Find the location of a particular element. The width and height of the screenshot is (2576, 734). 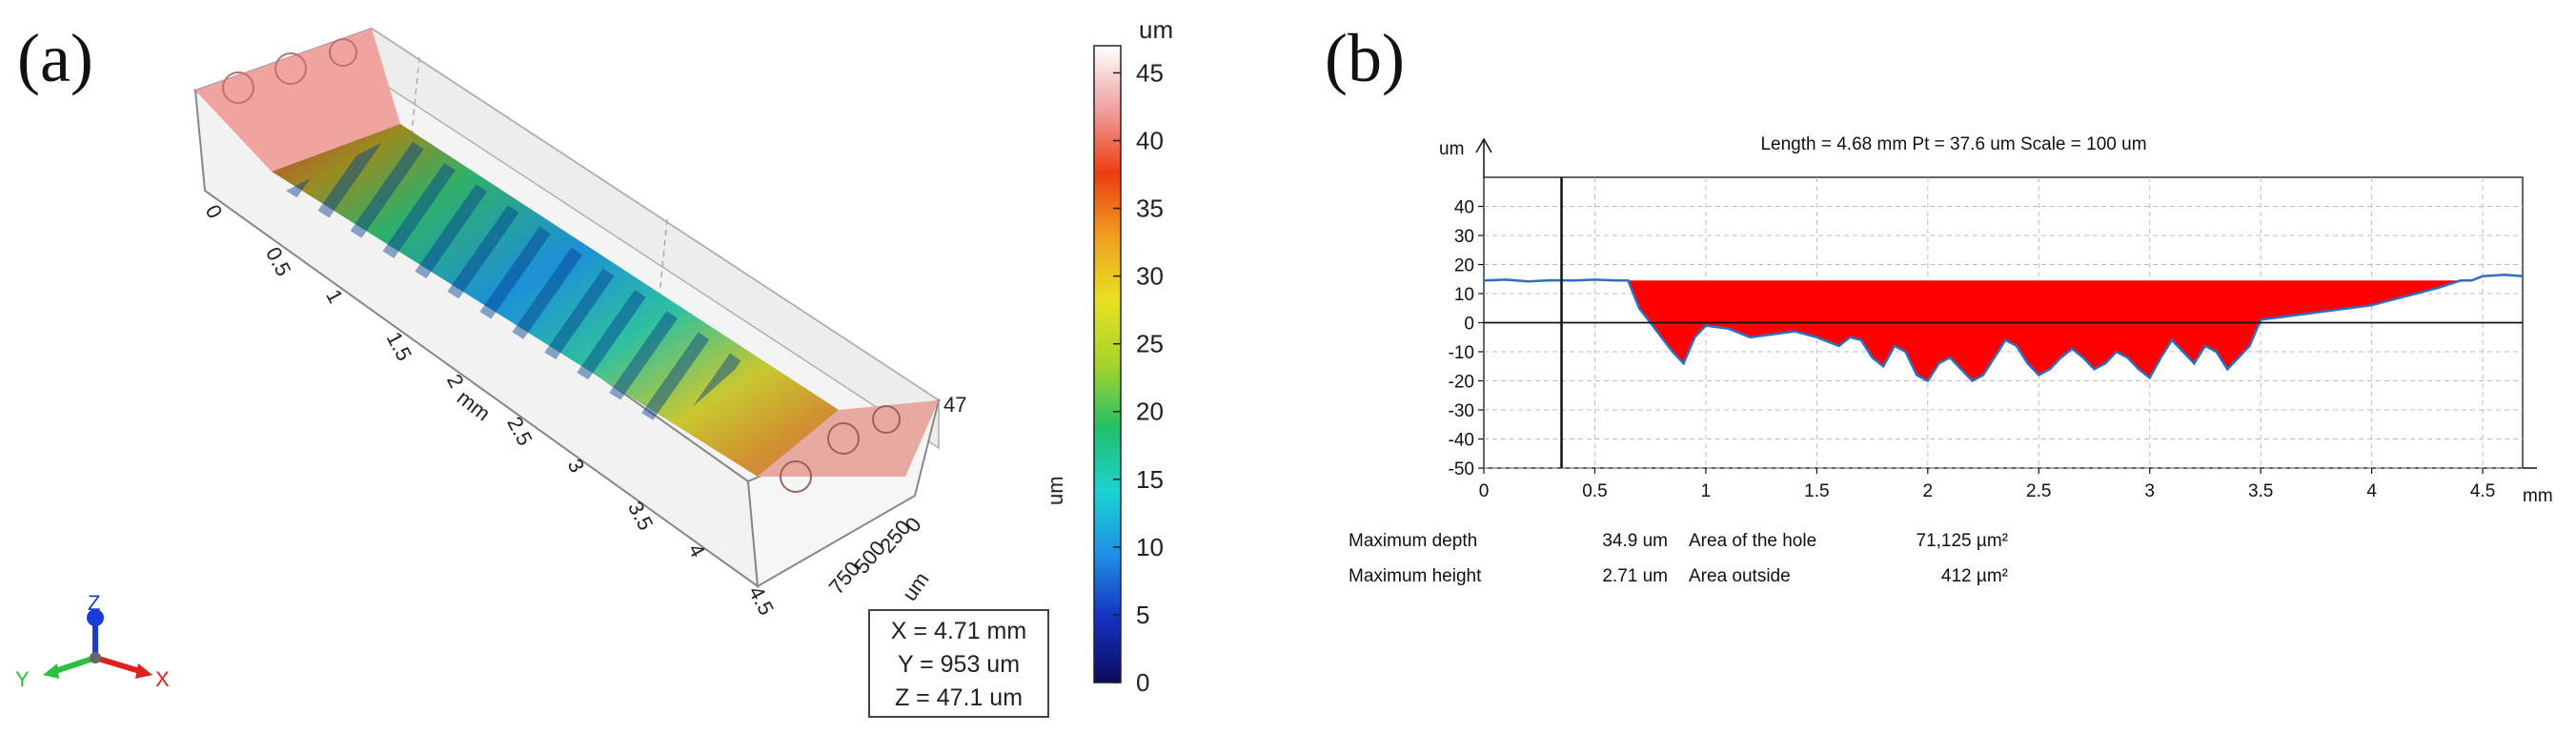

profile-x-tick-4: 2 is located at coordinates (1929, 491).